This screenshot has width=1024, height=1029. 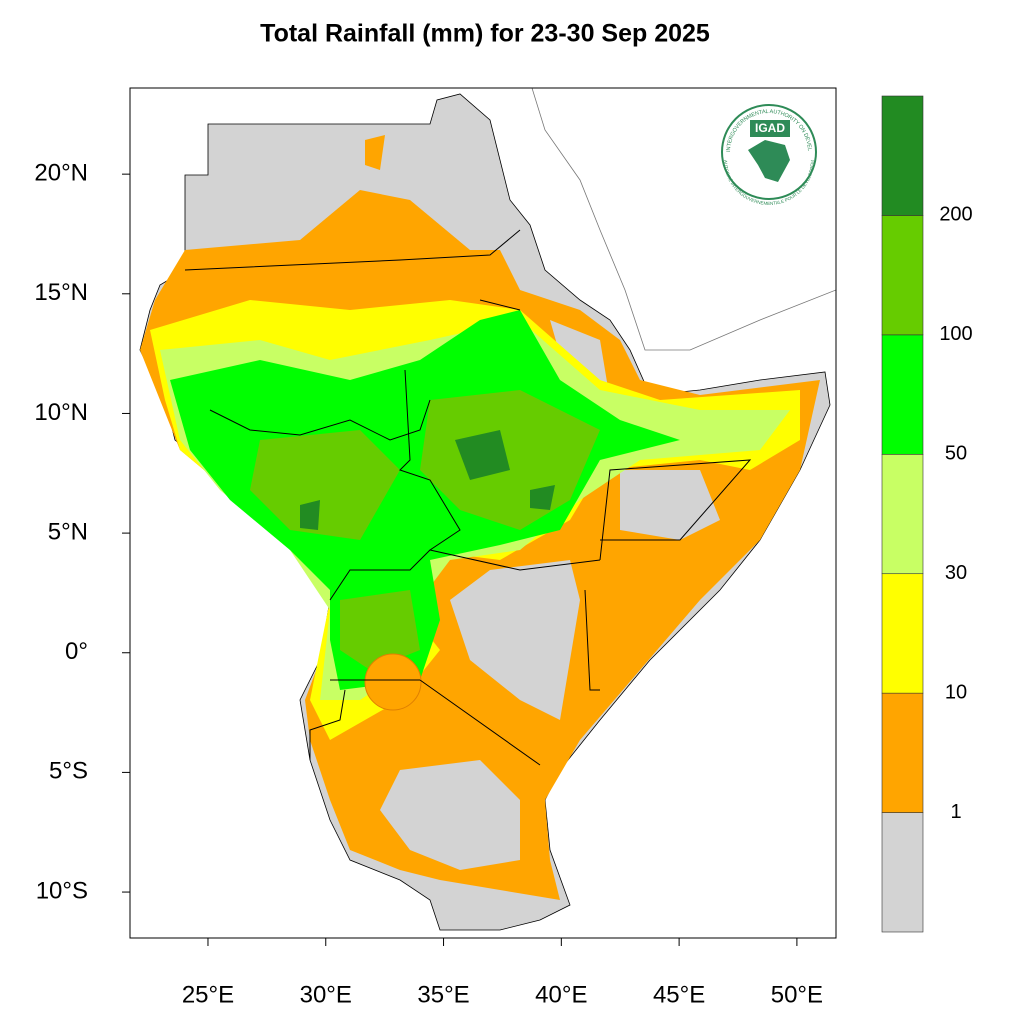 I want to click on y-tick-label: 5°S, so click(x=68, y=771).